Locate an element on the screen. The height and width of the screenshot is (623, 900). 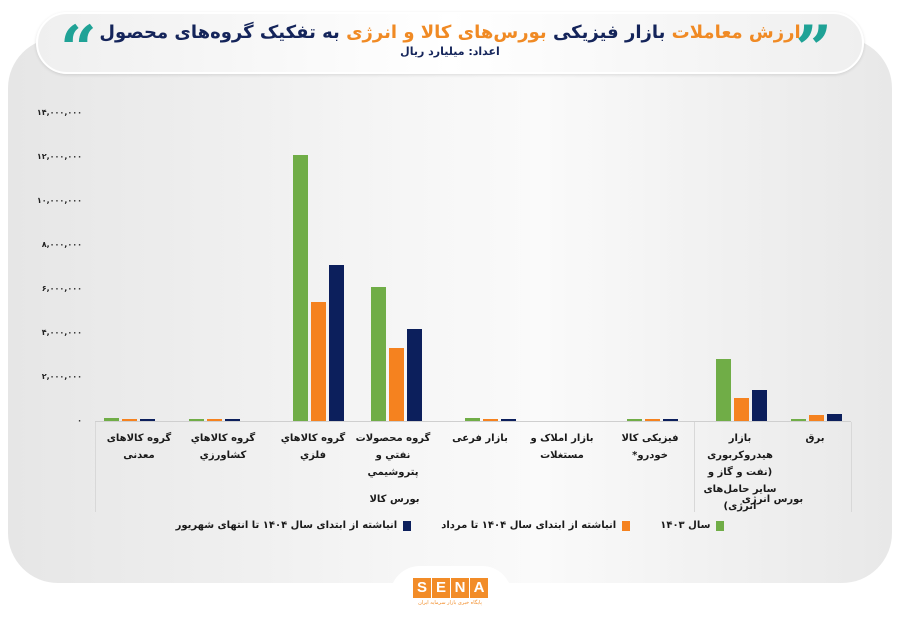
sena-logo: S E N A is located at coordinates (450, 588).